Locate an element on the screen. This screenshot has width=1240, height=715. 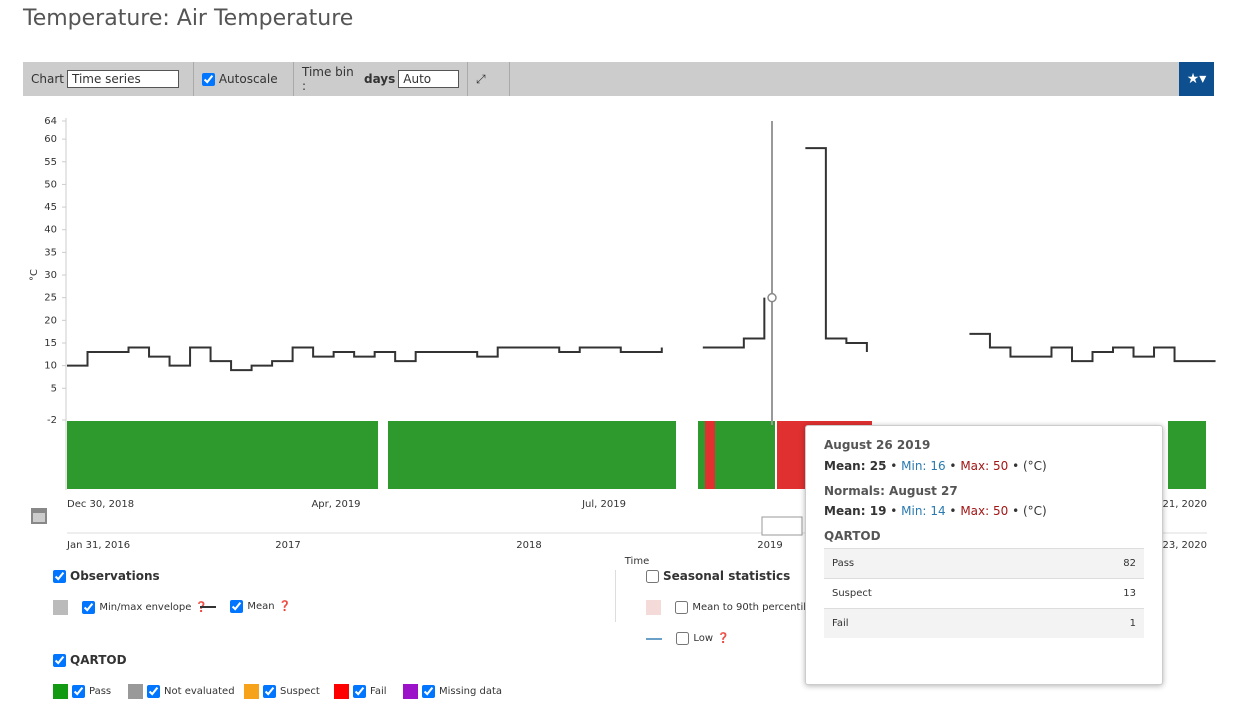
time-bin-unit: days is located at coordinates (379, 79).